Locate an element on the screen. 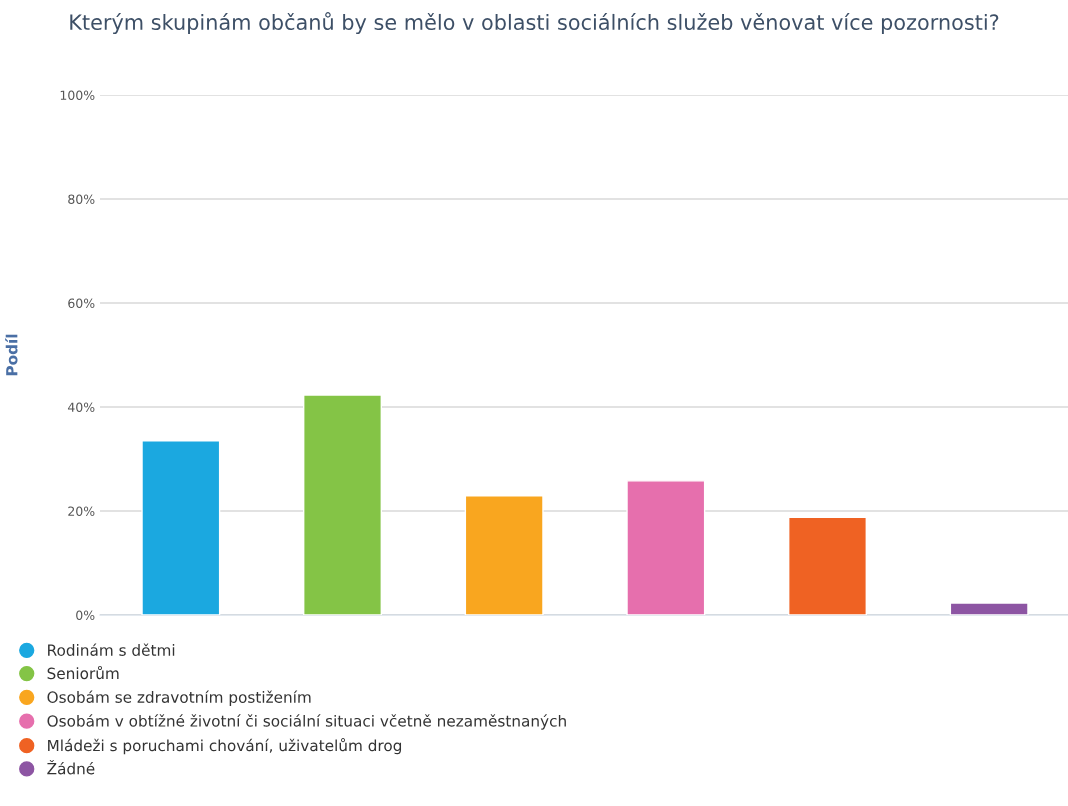 Image resolution: width=1068 pixels, height=806 pixels. y-tick-label: 0% is located at coordinates (85, 615).